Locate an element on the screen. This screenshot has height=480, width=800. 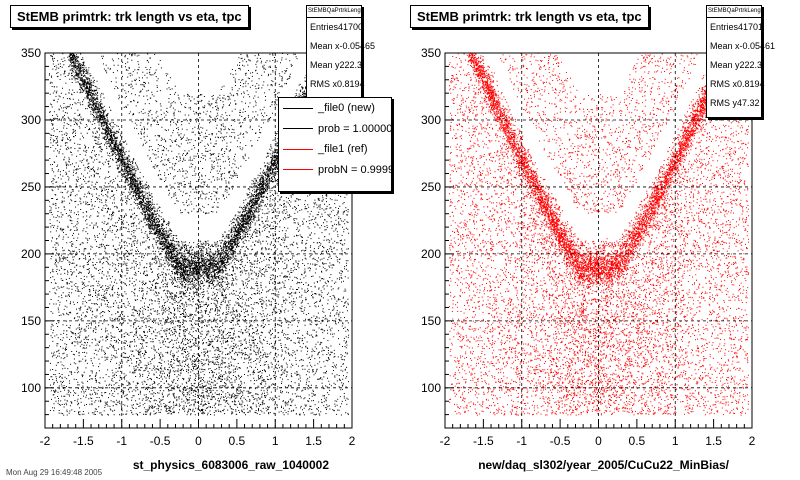
legend-entry: probN = 0.999999 is located at coordinates (335, 170).